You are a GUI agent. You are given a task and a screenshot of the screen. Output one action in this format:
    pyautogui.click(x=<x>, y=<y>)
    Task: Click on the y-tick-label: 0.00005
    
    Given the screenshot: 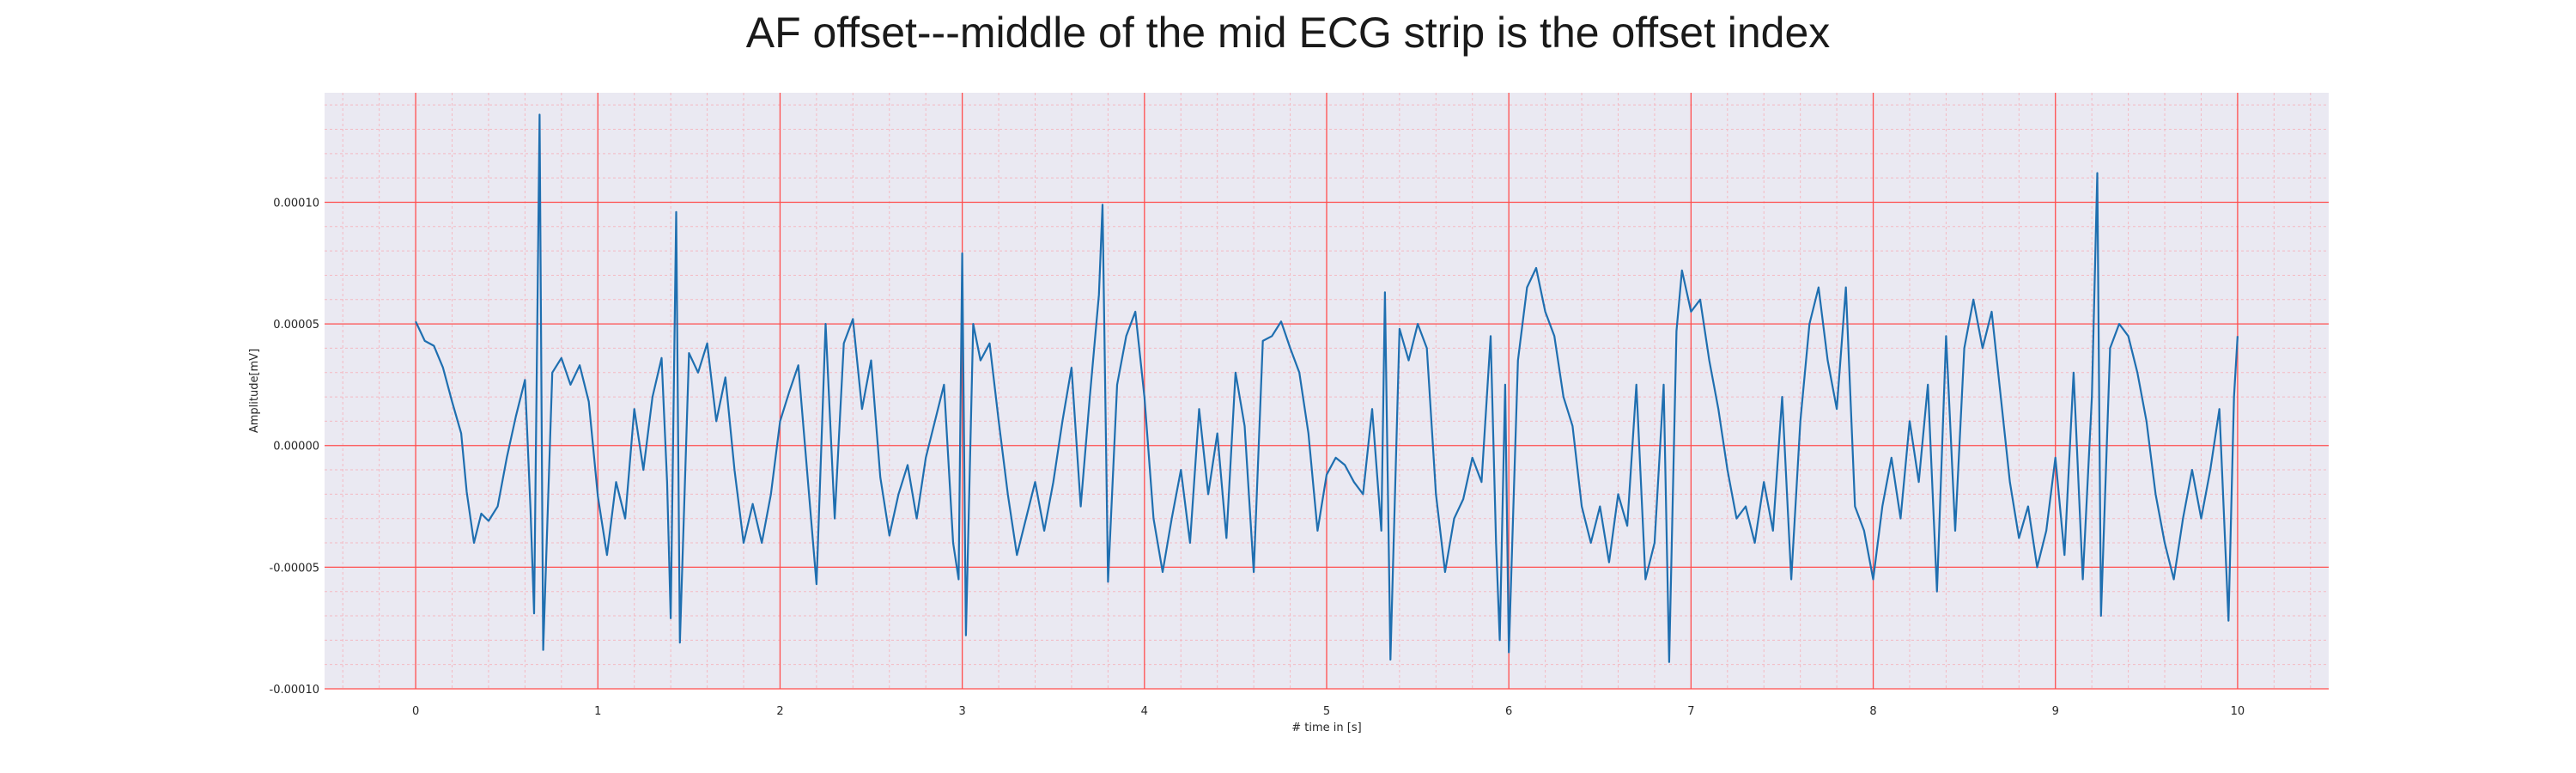 What is the action you would take?
    pyautogui.click(x=296, y=325)
    